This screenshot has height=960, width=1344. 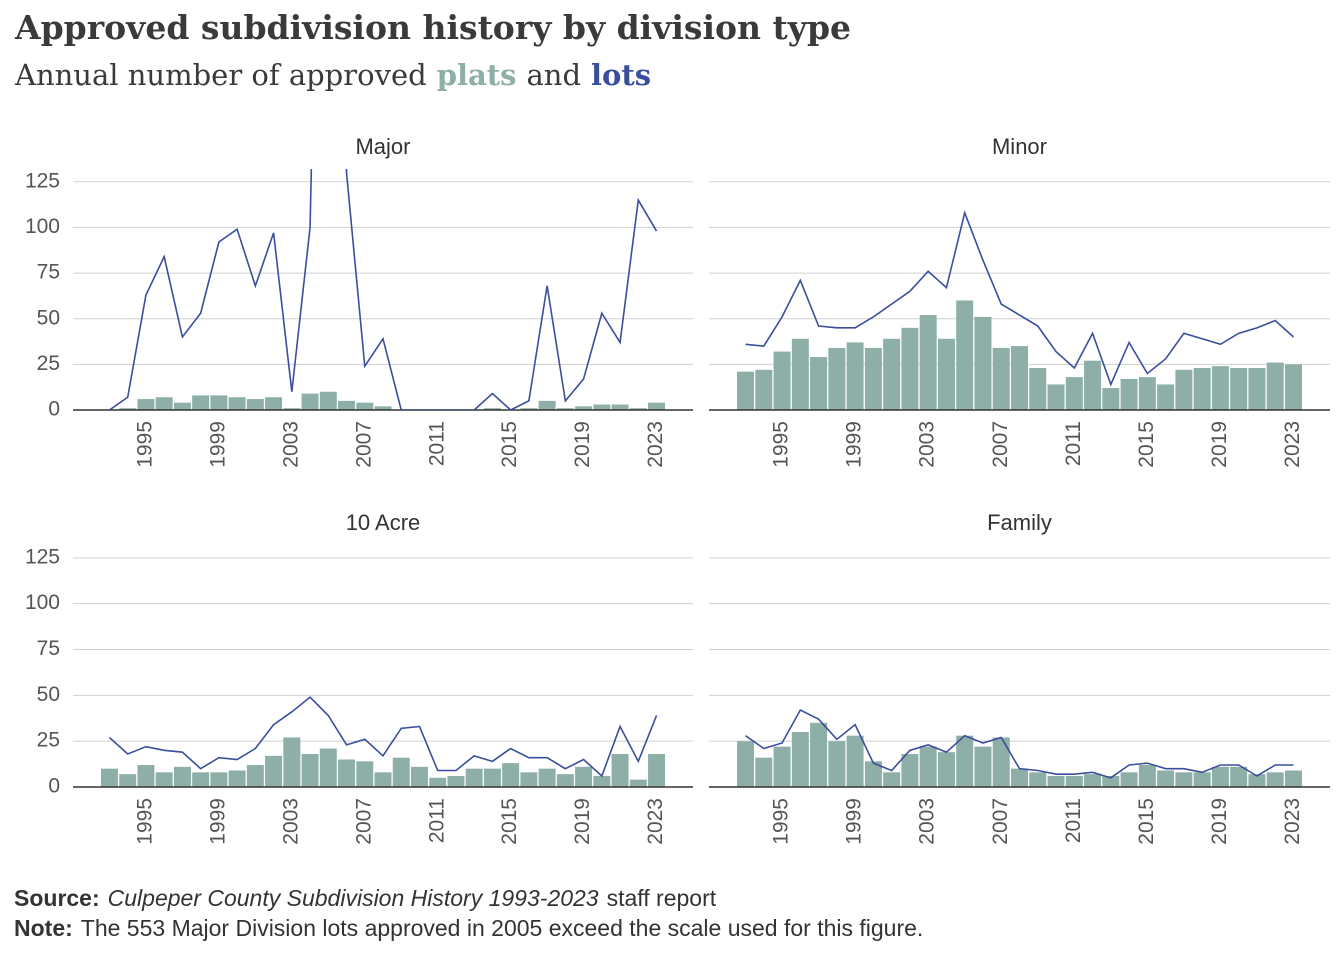 I want to click on source-suffix: staff report, so click(x=662, y=898).